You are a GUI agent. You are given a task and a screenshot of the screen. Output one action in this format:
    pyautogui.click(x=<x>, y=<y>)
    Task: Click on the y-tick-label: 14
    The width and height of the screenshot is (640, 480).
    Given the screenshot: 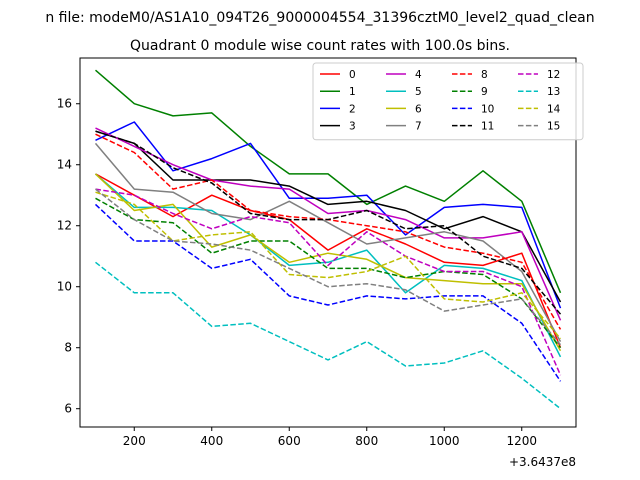 What is the action you would take?
    pyautogui.click(x=64, y=165)
    